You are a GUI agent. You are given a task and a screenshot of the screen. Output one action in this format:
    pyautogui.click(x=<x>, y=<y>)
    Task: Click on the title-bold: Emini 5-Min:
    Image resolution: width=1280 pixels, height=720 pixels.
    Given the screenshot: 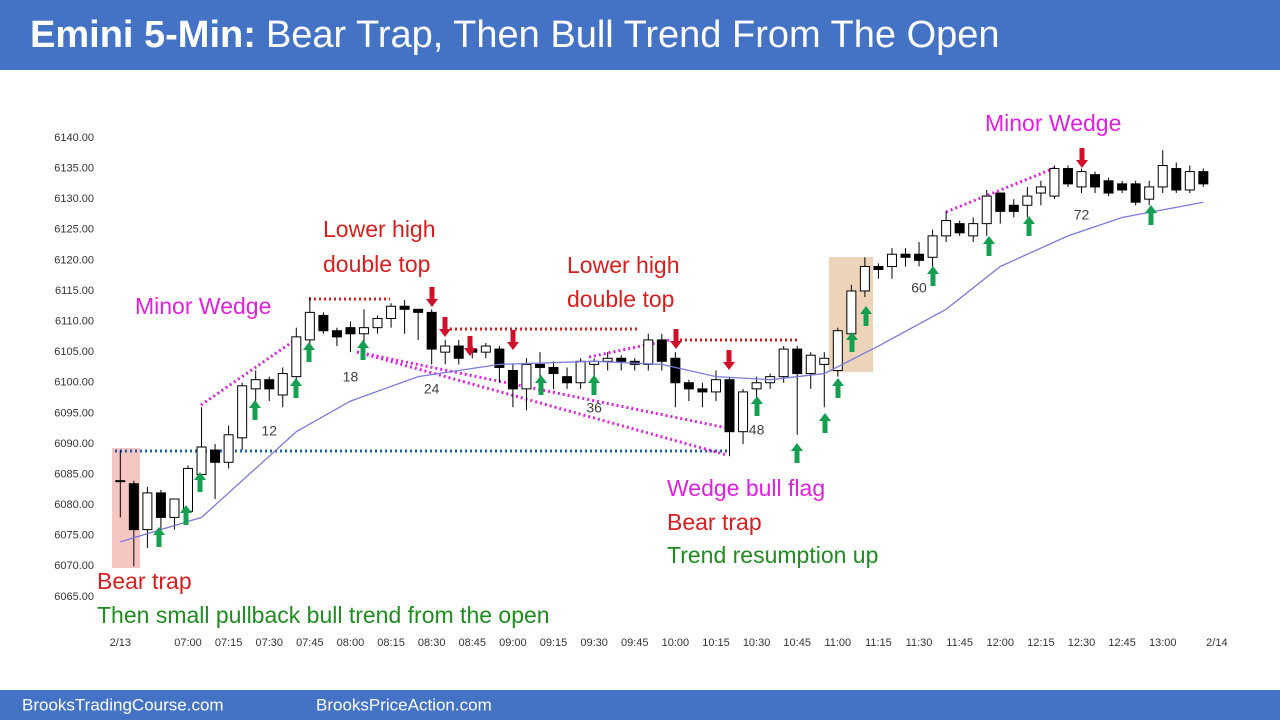 What is the action you would take?
    pyautogui.click(x=143, y=35)
    